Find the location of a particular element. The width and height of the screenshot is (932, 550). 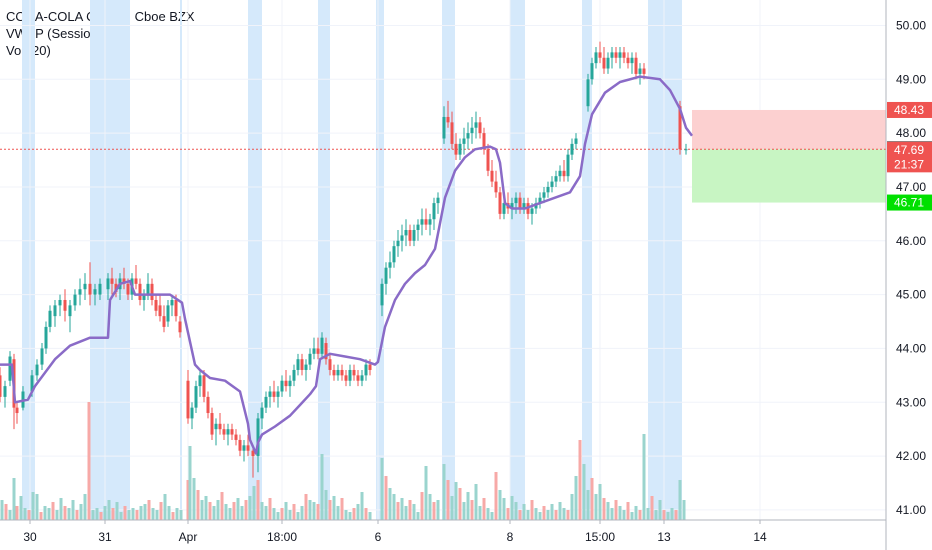

x-tick-label: 18:00 is located at coordinates (282, 537).